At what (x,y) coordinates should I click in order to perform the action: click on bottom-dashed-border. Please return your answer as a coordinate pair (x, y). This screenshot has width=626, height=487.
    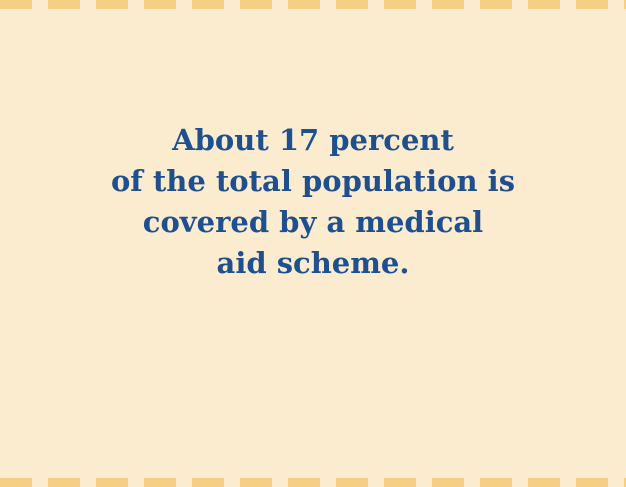
    Looking at the image, I should click on (313, 482).